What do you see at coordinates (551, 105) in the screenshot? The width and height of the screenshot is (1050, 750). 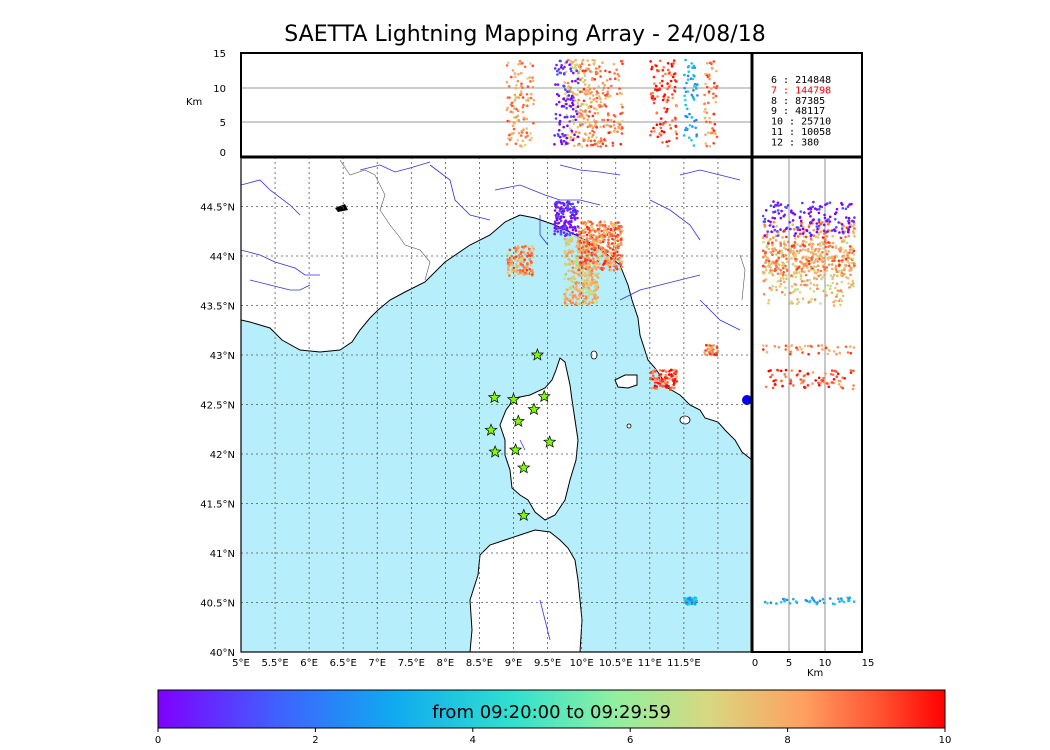 I see `top-panel-bg` at bounding box center [551, 105].